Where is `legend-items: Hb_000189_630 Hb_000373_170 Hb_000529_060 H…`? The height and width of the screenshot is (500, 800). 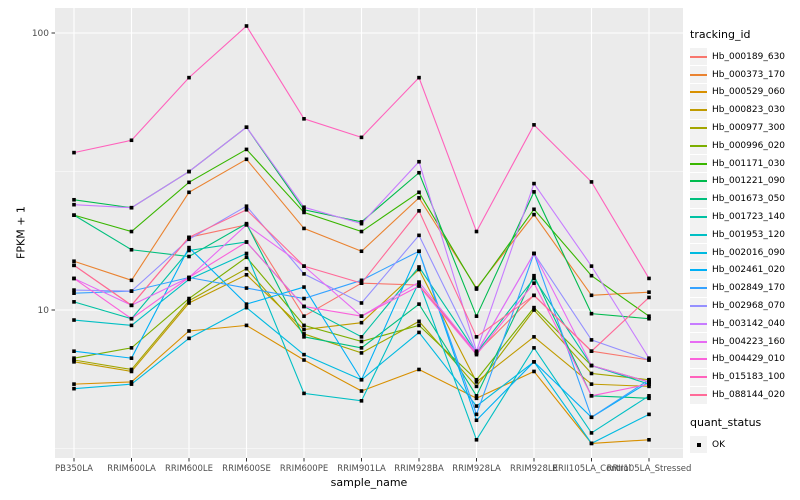
legend-items: Hb_000189_630 Hb_000373_170 Hb_000529_060 H… is located at coordinates (745, 226).